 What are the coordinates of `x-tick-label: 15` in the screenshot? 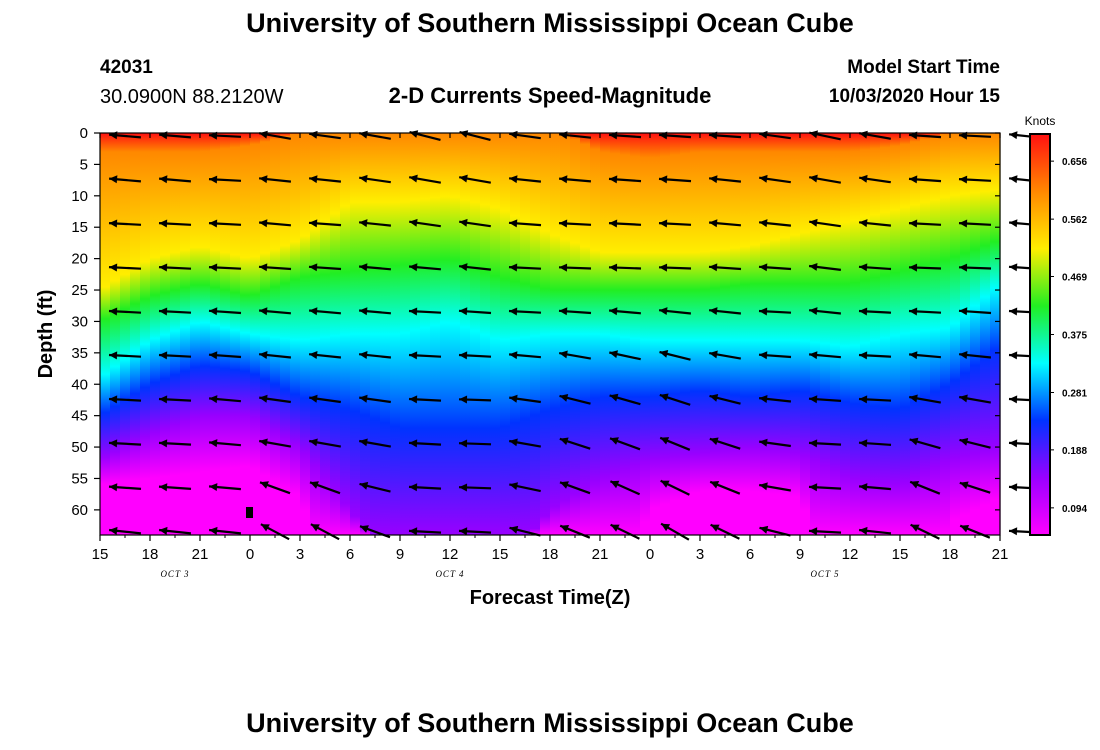 It's located at (900, 554).